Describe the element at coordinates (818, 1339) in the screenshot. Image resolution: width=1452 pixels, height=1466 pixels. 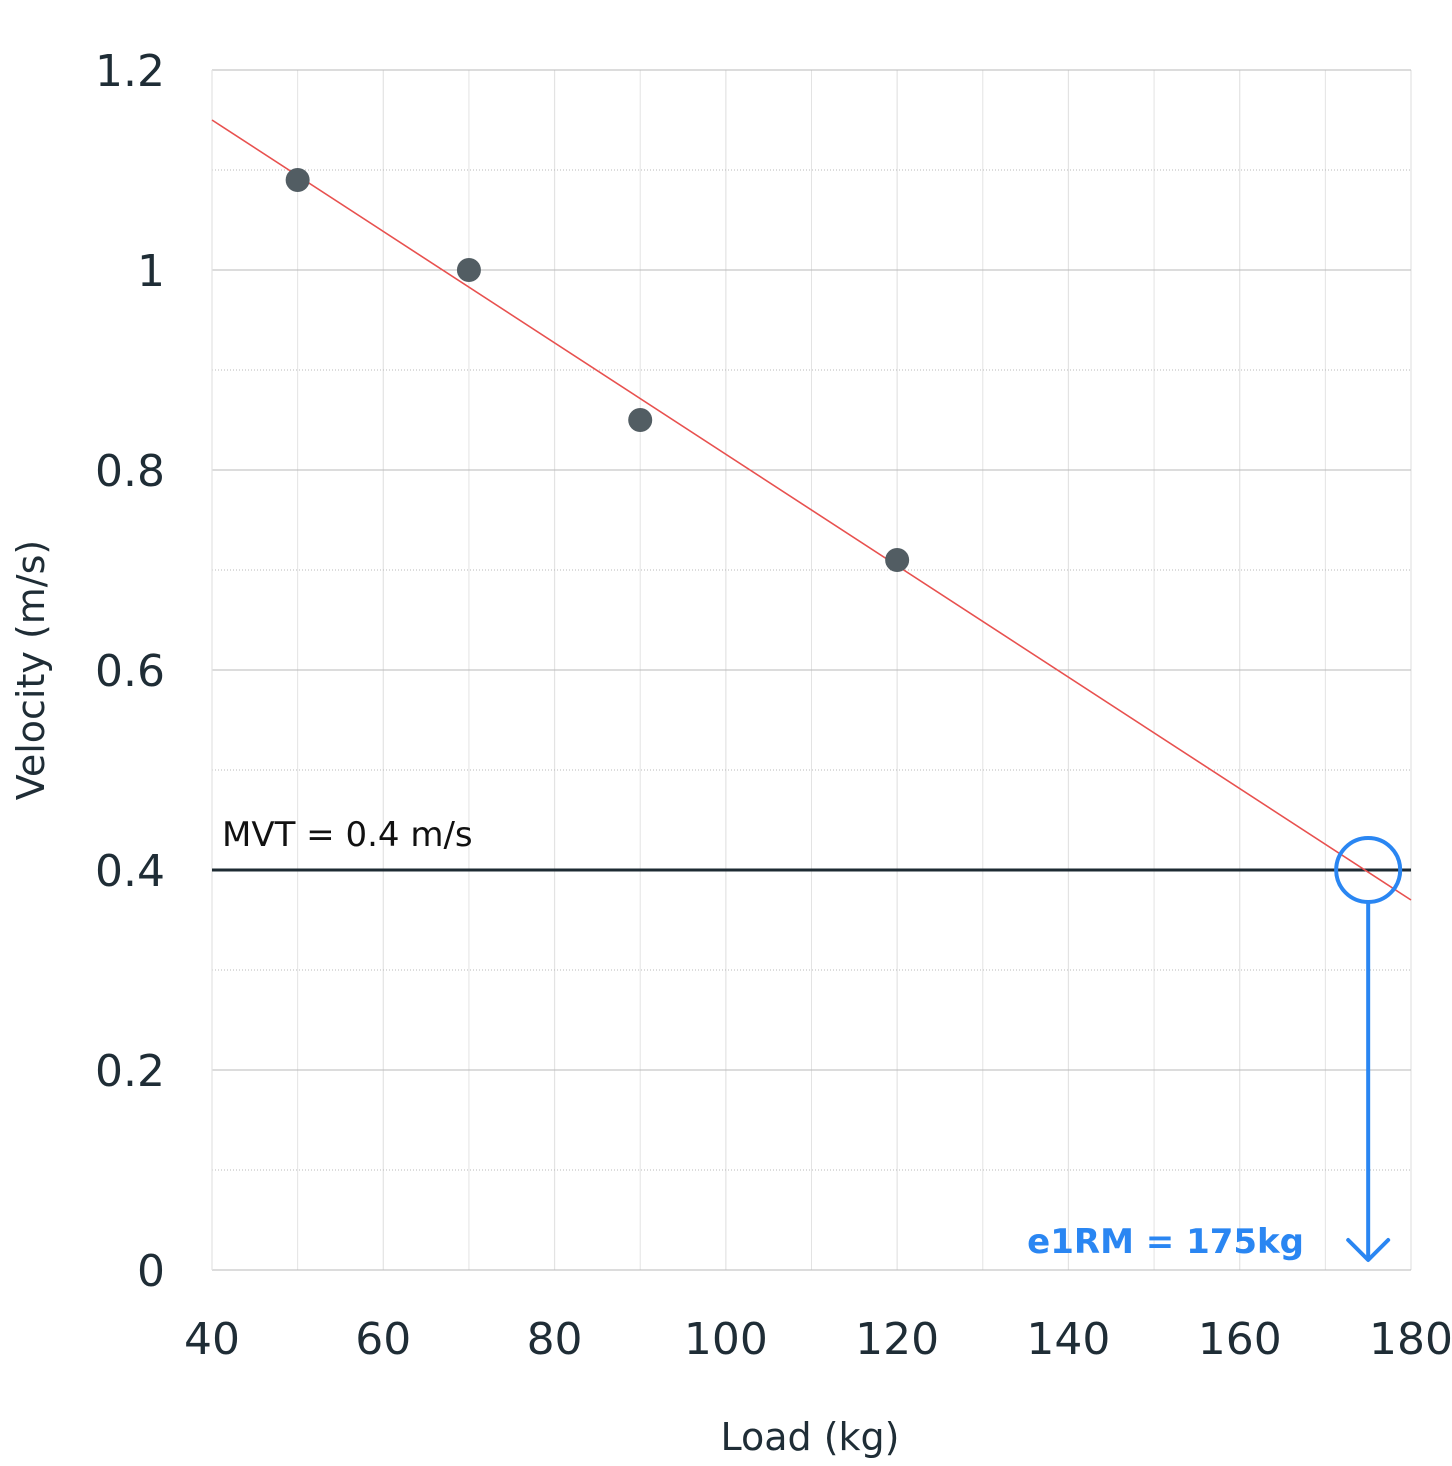
I see `x-axis-ticks: 40 60 80 100 120 140 160 180` at that location.